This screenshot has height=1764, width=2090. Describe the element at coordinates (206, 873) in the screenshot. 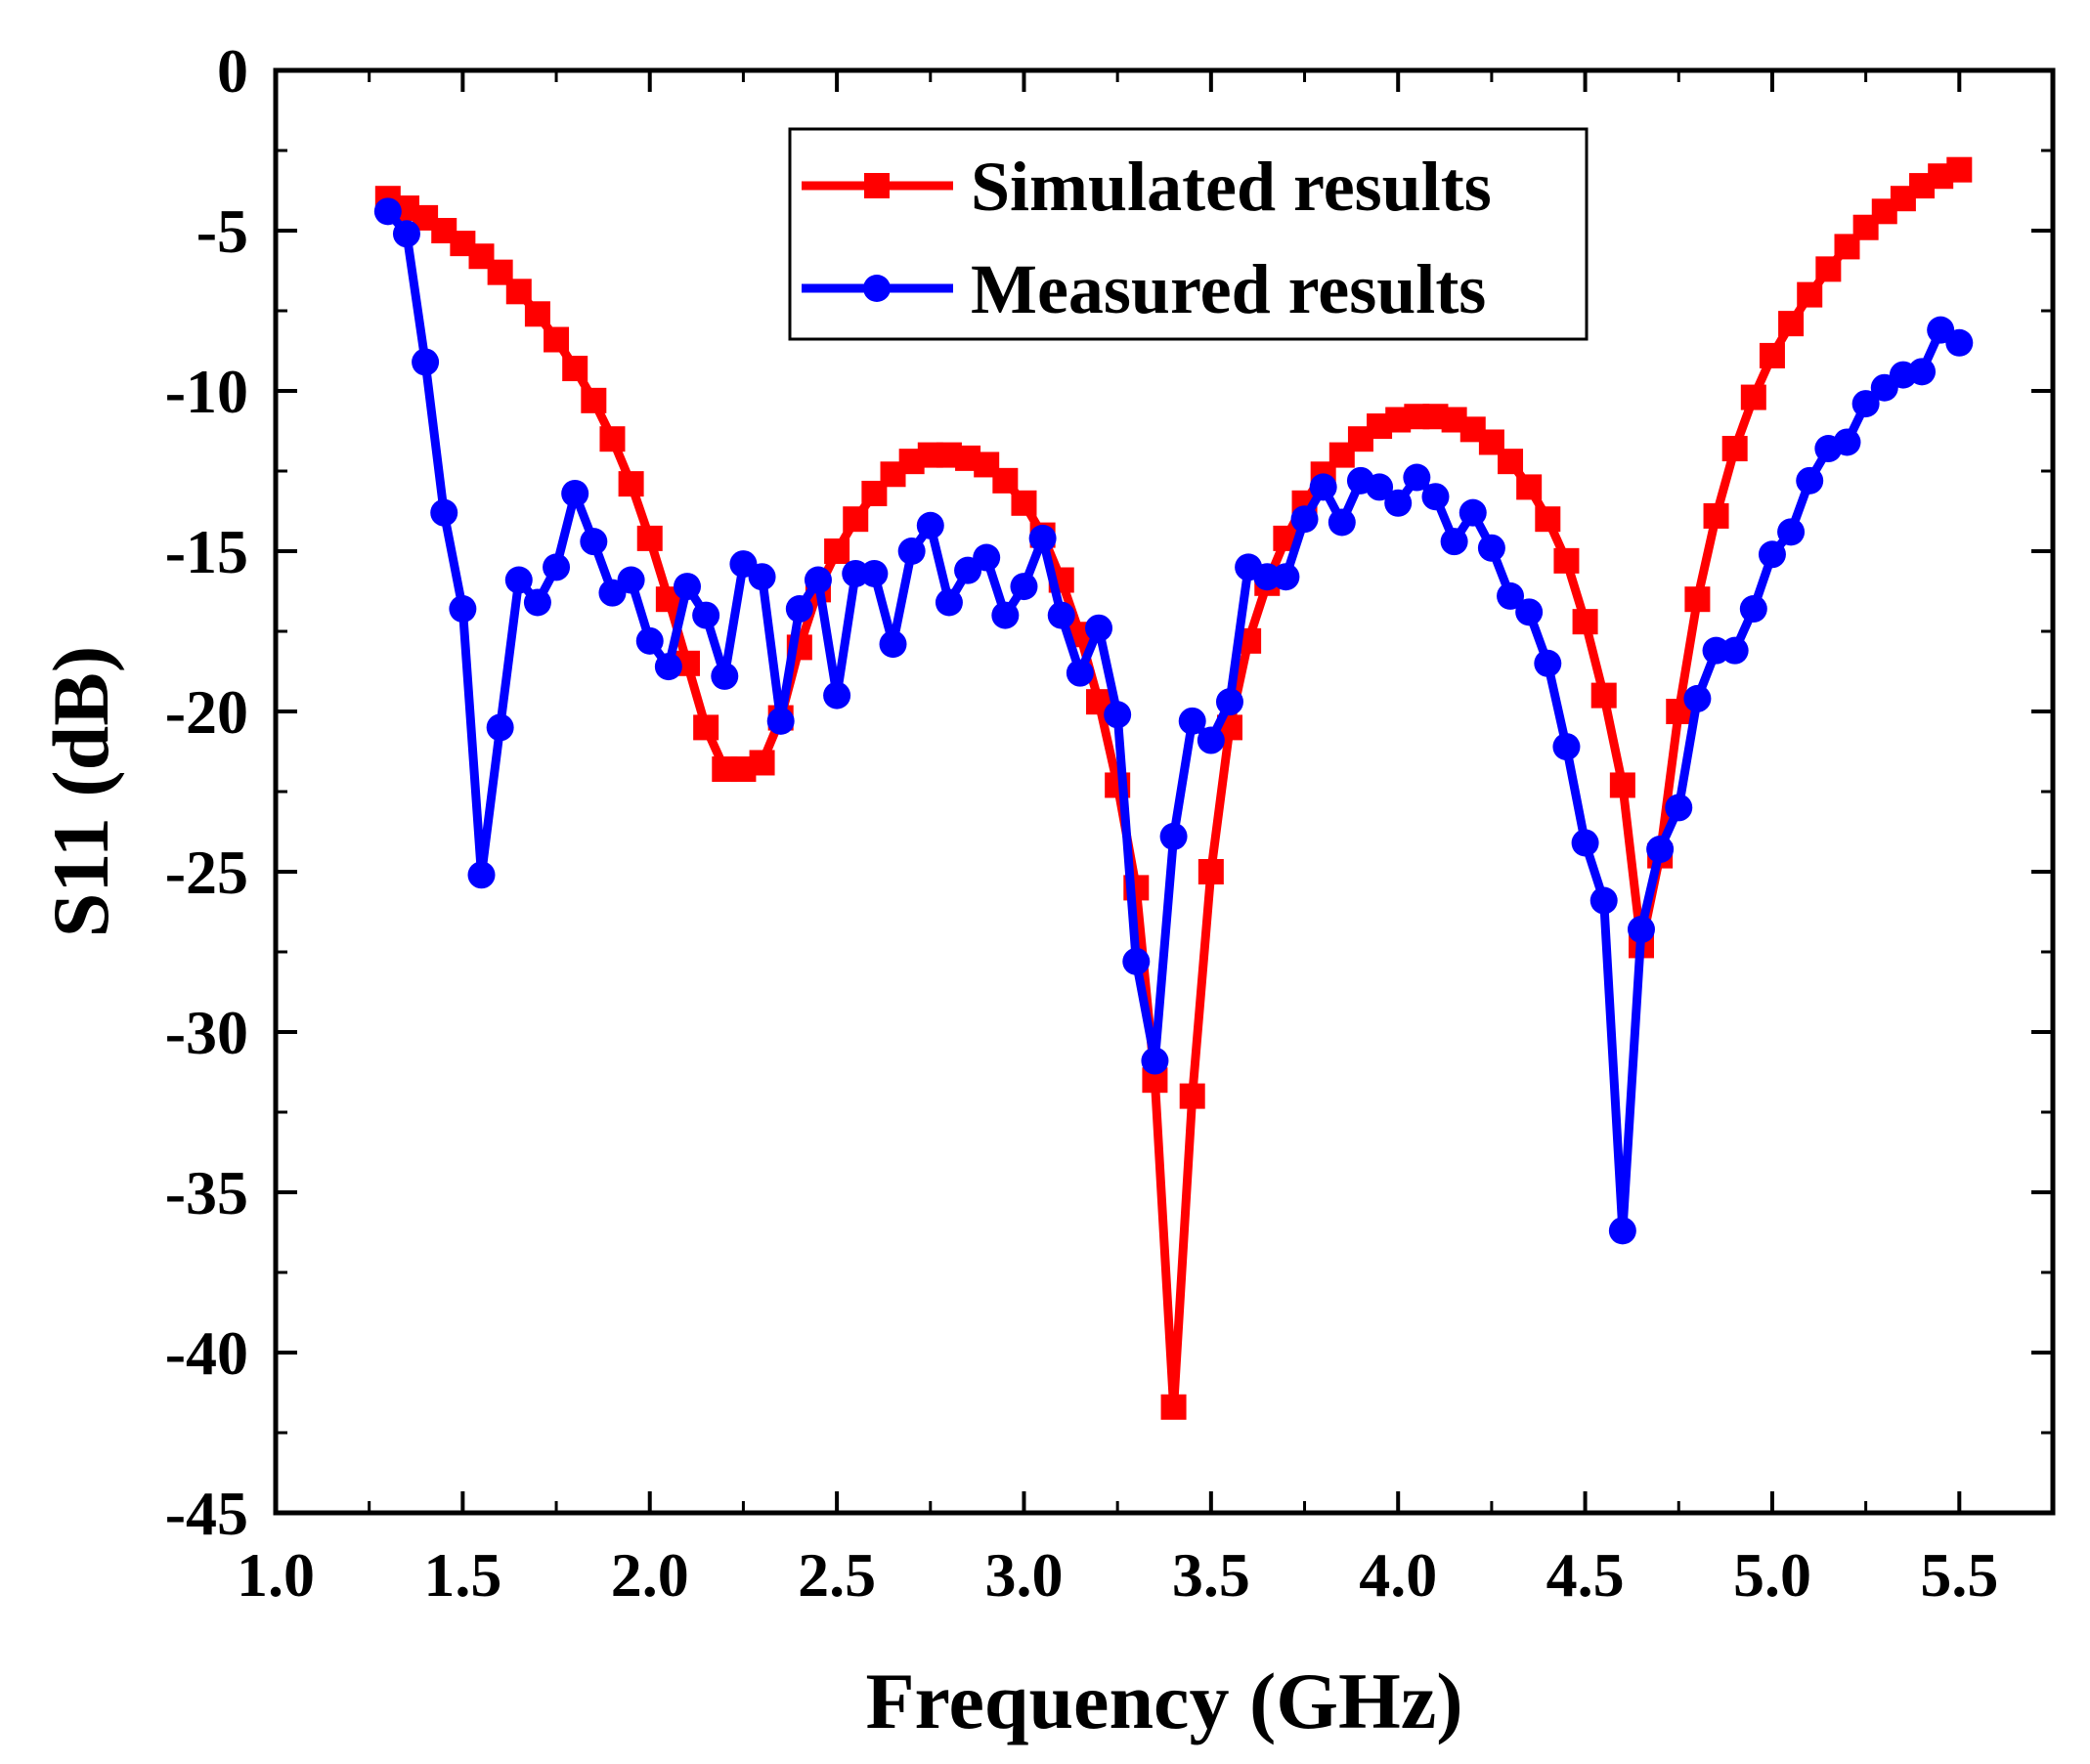

I see `y-tick-label: -25` at that location.